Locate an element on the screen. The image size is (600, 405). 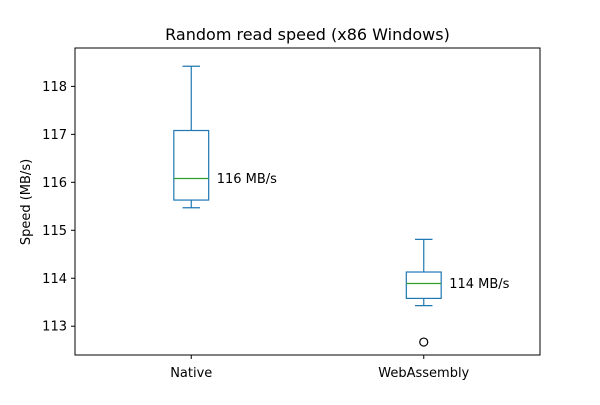
y-tick-label: 114 is located at coordinates (54, 279).